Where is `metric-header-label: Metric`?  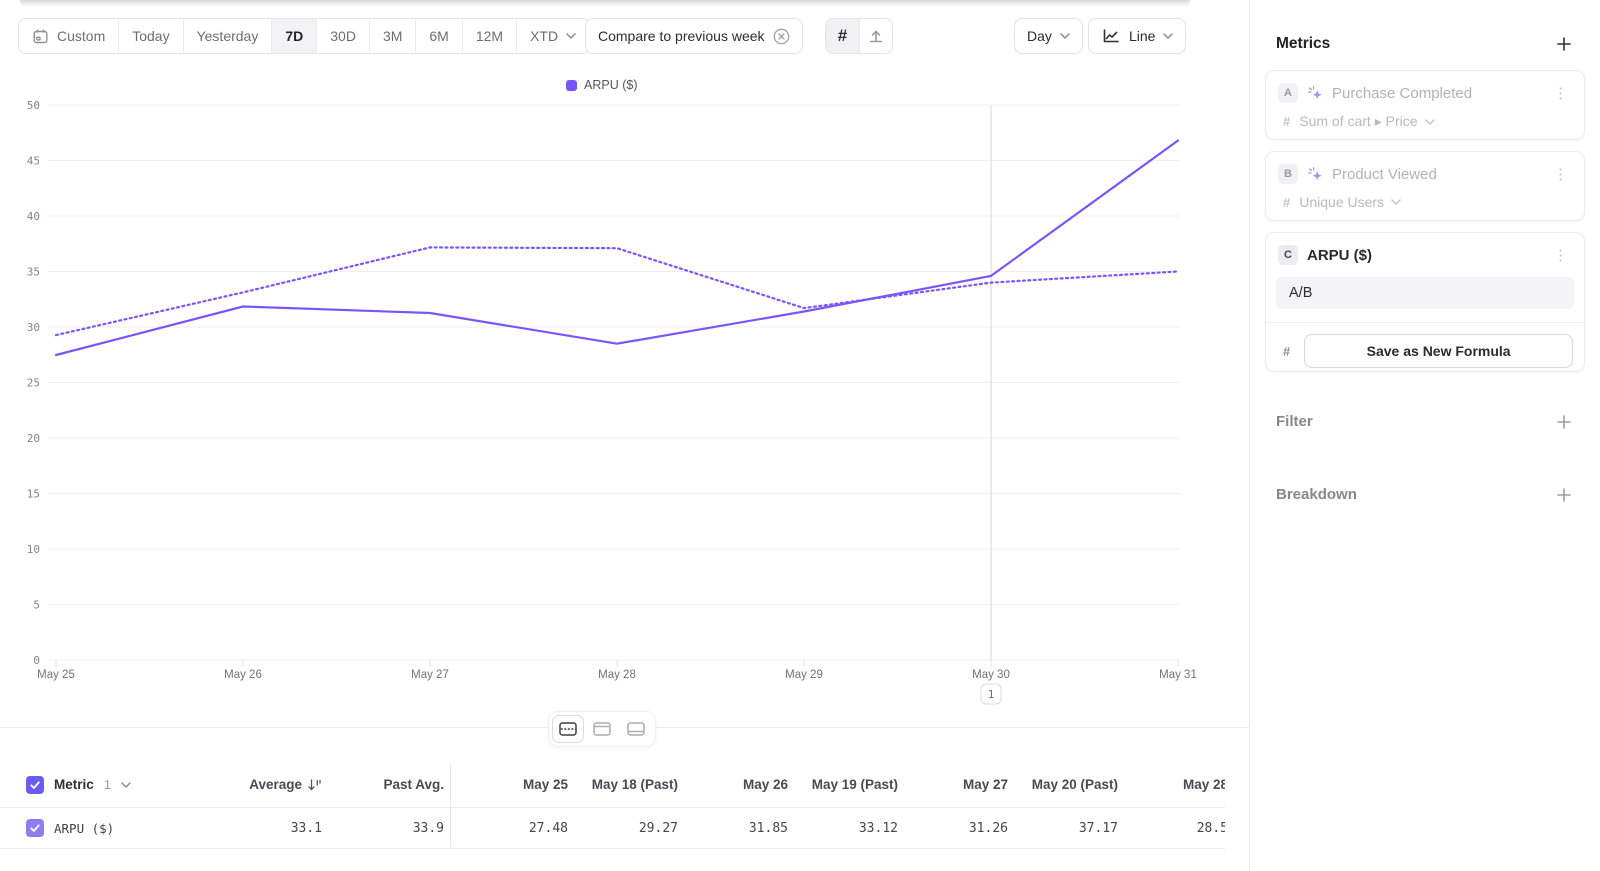
metric-header-label: Metric is located at coordinates (74, 784).